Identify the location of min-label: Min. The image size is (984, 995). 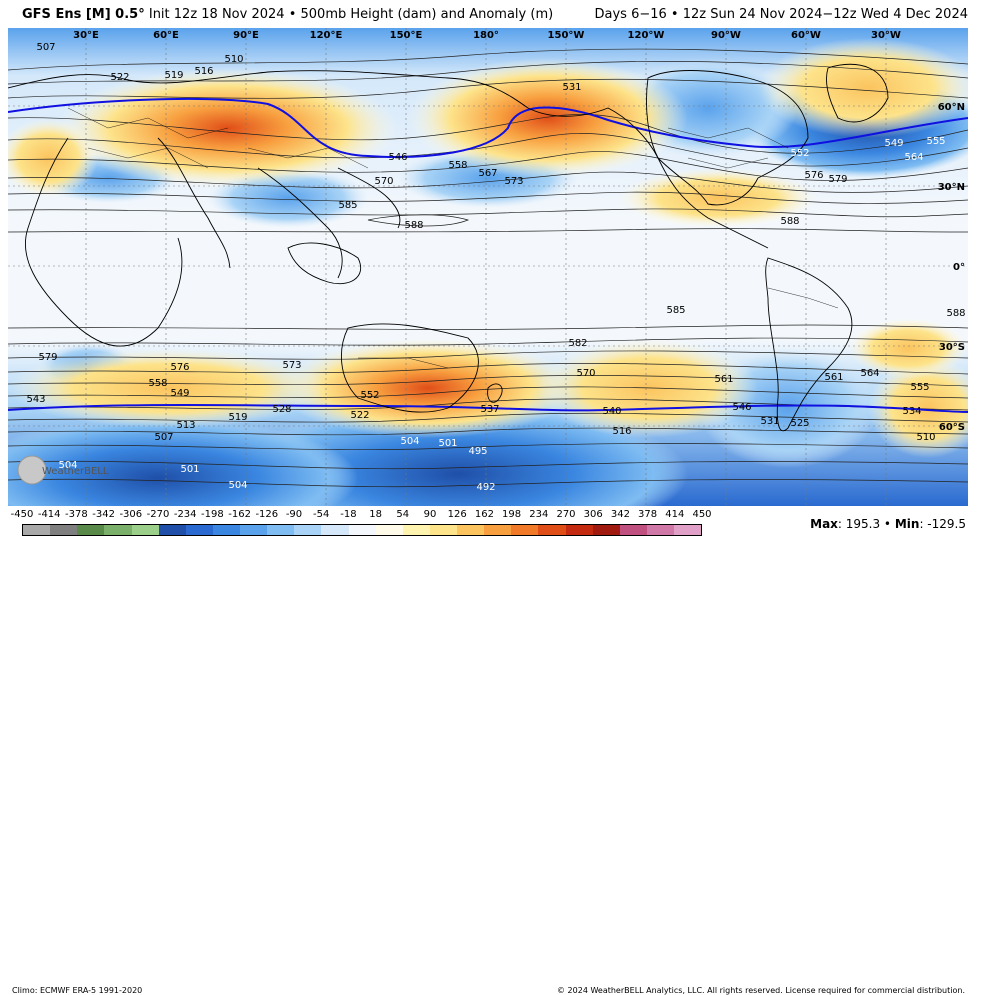
(907, 524).